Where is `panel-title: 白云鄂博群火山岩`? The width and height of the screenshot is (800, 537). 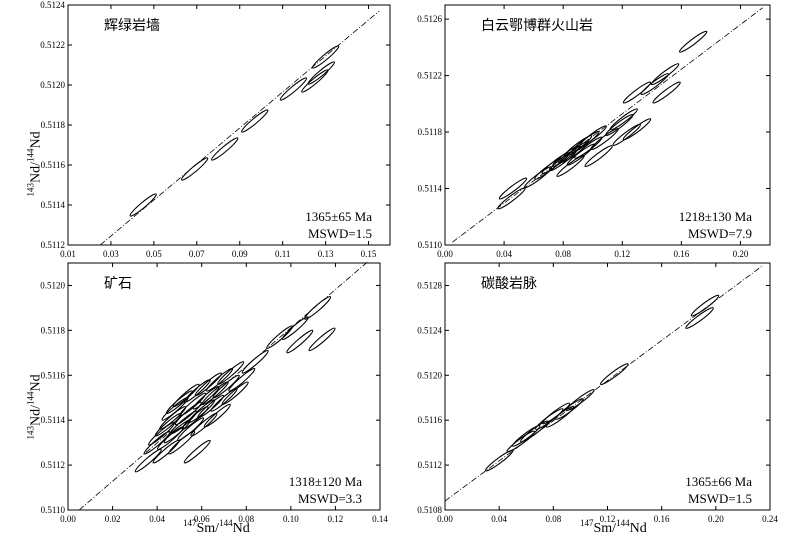 panel-title: 白云鄂博群火山岩 is located at coordinates (537, 25).